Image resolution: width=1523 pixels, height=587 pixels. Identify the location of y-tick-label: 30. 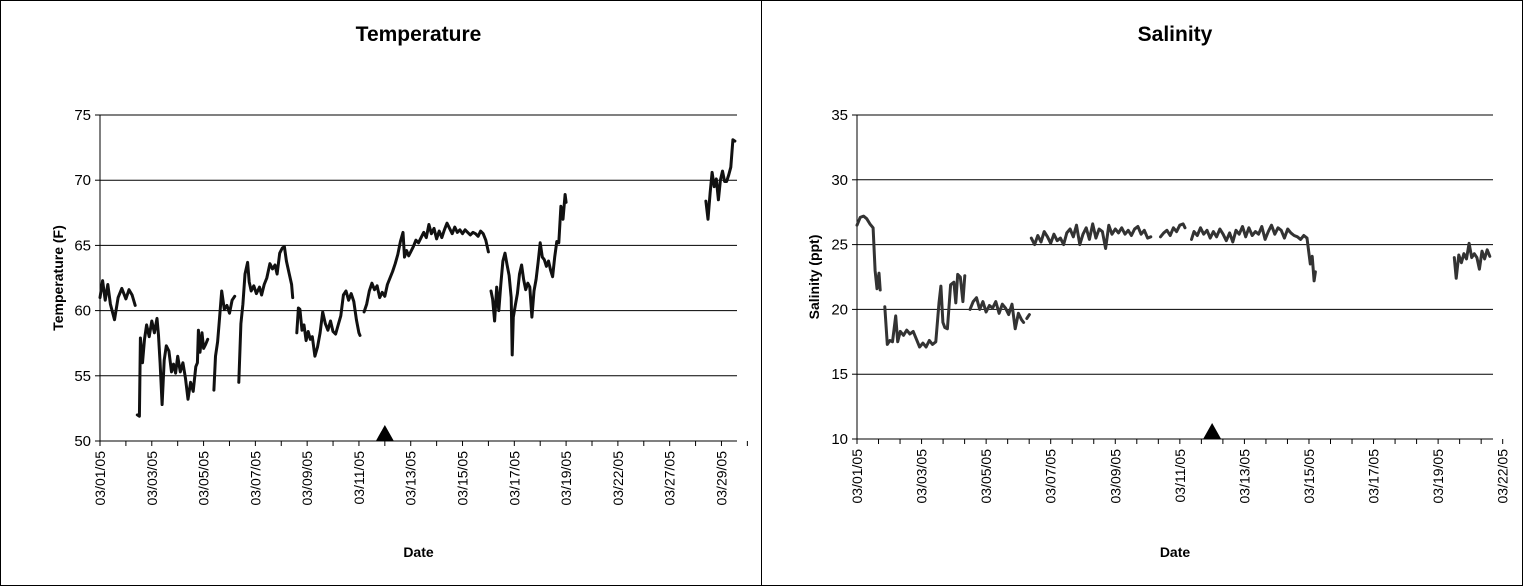
(839, 180).